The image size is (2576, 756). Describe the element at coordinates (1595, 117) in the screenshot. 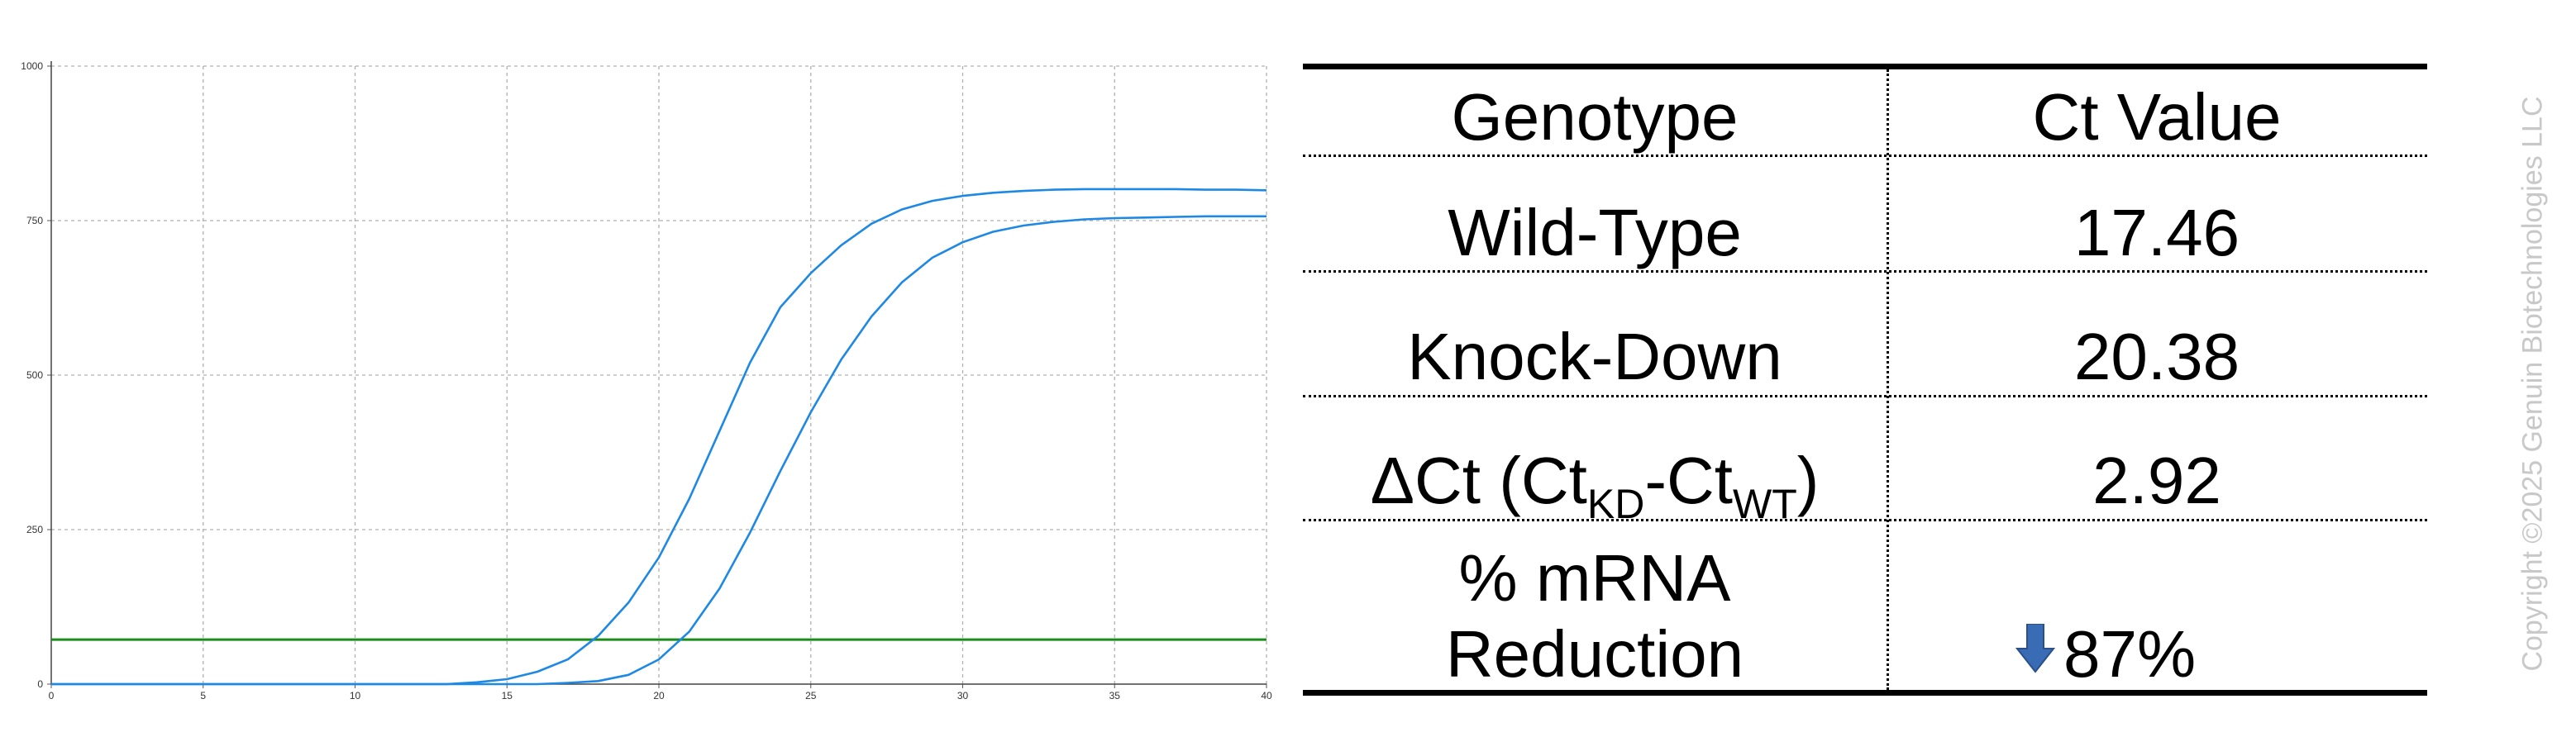

I see `header-genotype: Genotype` at that location.